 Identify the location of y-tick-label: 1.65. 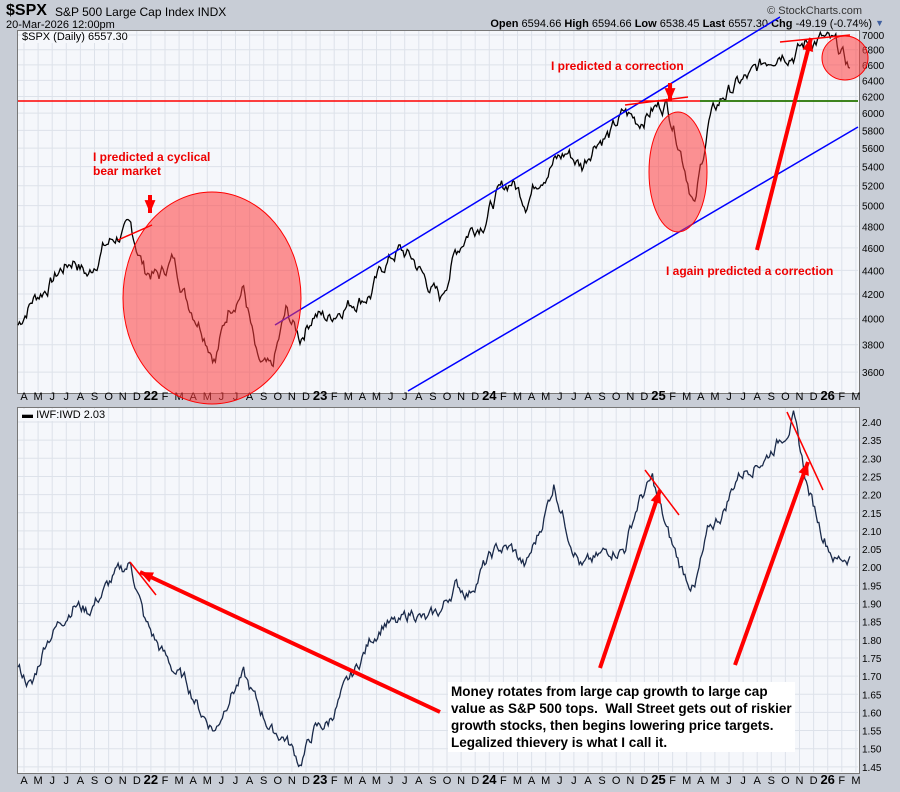
(872, 695).